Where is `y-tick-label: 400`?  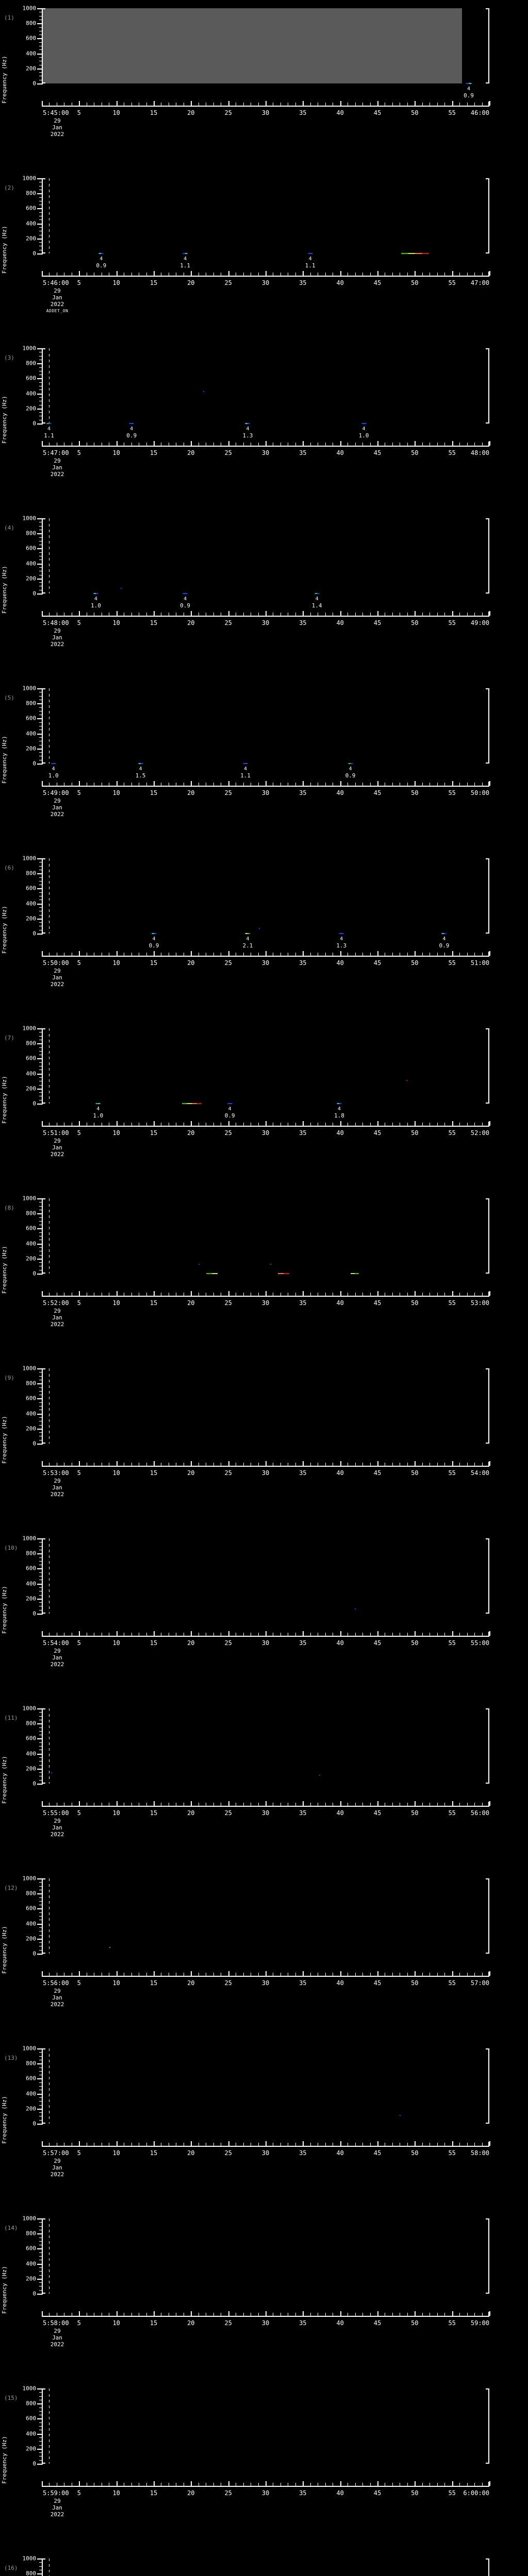
y-tick-label: 400 is located at coordinates (31, 2263).